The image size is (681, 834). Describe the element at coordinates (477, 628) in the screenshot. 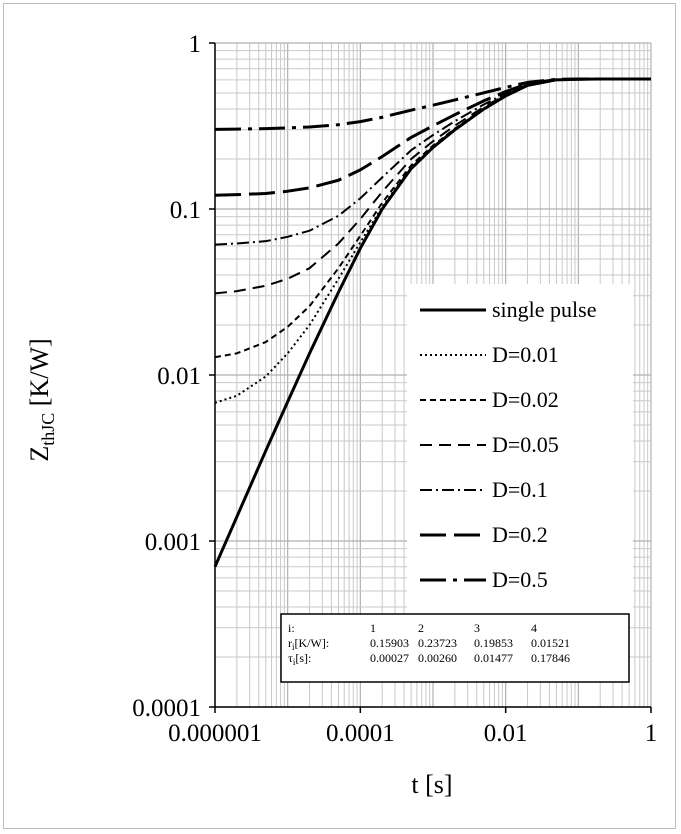

I see `rc-table-cell: 3` at that location.